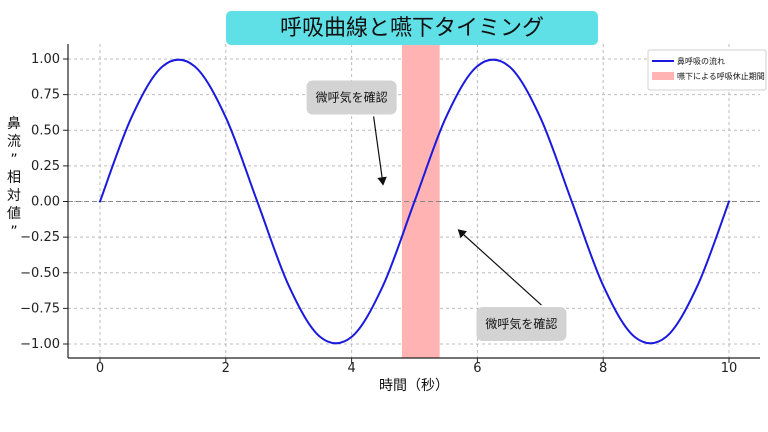 The width and height of the screenshot is (768, 432). Describe the element at coordinates (14, 196) in the screenshot. I see `y-axis-title-char: 対` at that location.